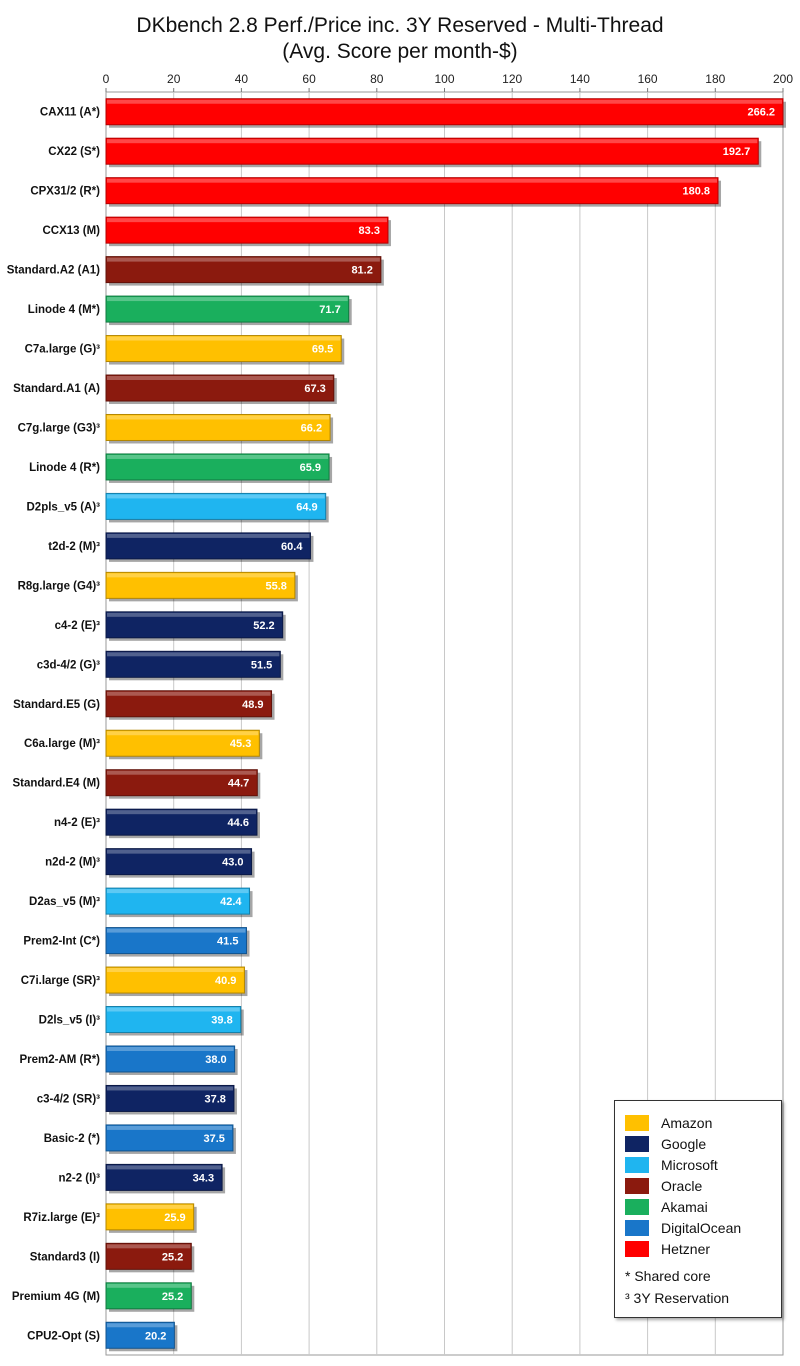 This screenshot has height=1366, width=800. What do you see at coordinates (155, 1336) in the screenshot?
I see `data-label: 20.2` at bounding box center [155, 1336].